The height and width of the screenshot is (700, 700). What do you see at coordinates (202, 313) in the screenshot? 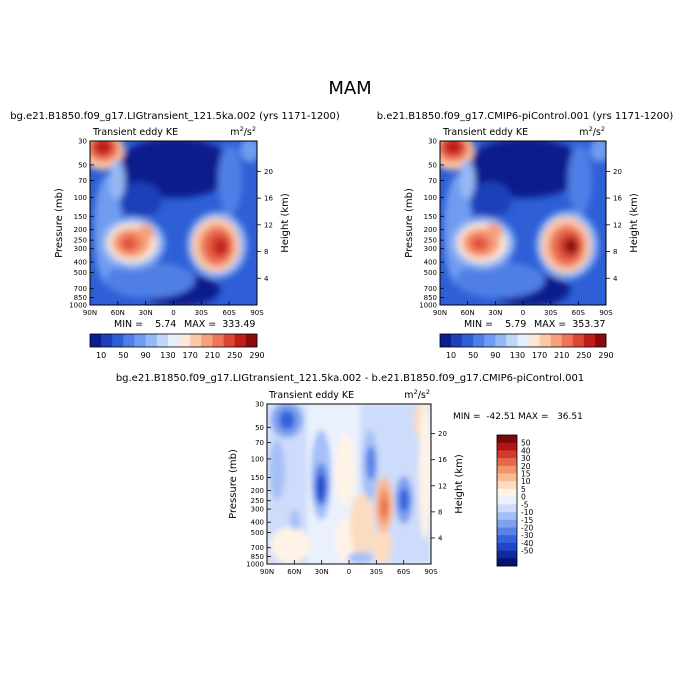
I see `panel-a-xtick-label: 30S` at bounding box center [202, 313].